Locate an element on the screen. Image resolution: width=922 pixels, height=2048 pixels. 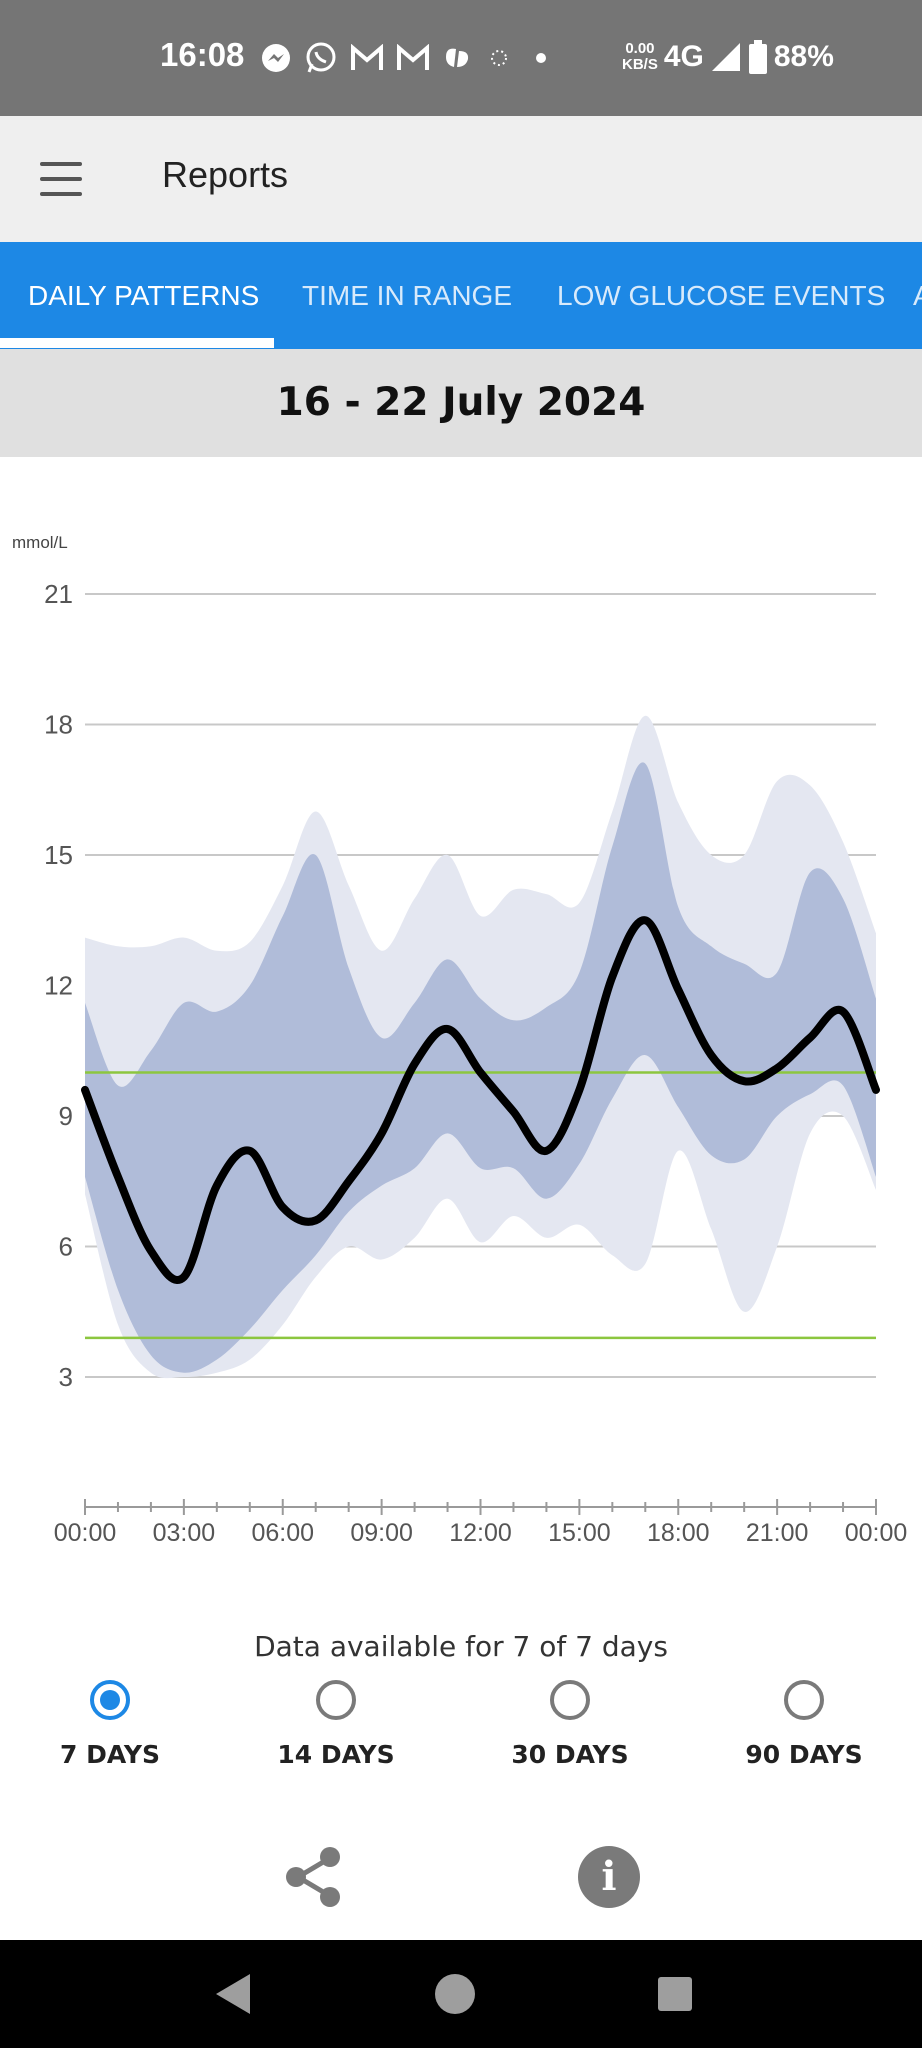
range-option-90-days: 90 DAYS is located at coordinates (804, 1724).